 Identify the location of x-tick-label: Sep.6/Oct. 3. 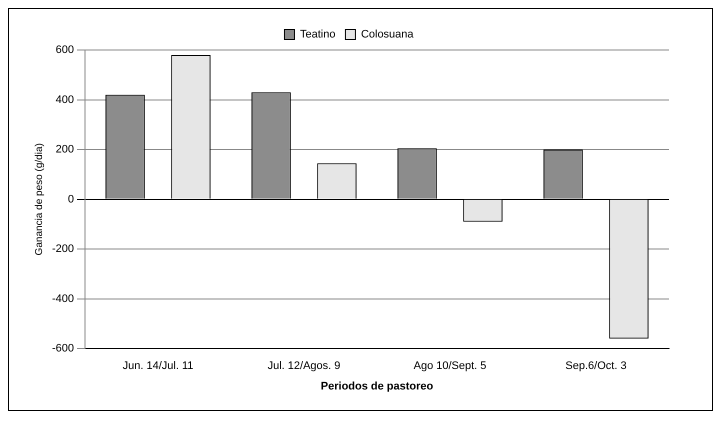
(596, 366).